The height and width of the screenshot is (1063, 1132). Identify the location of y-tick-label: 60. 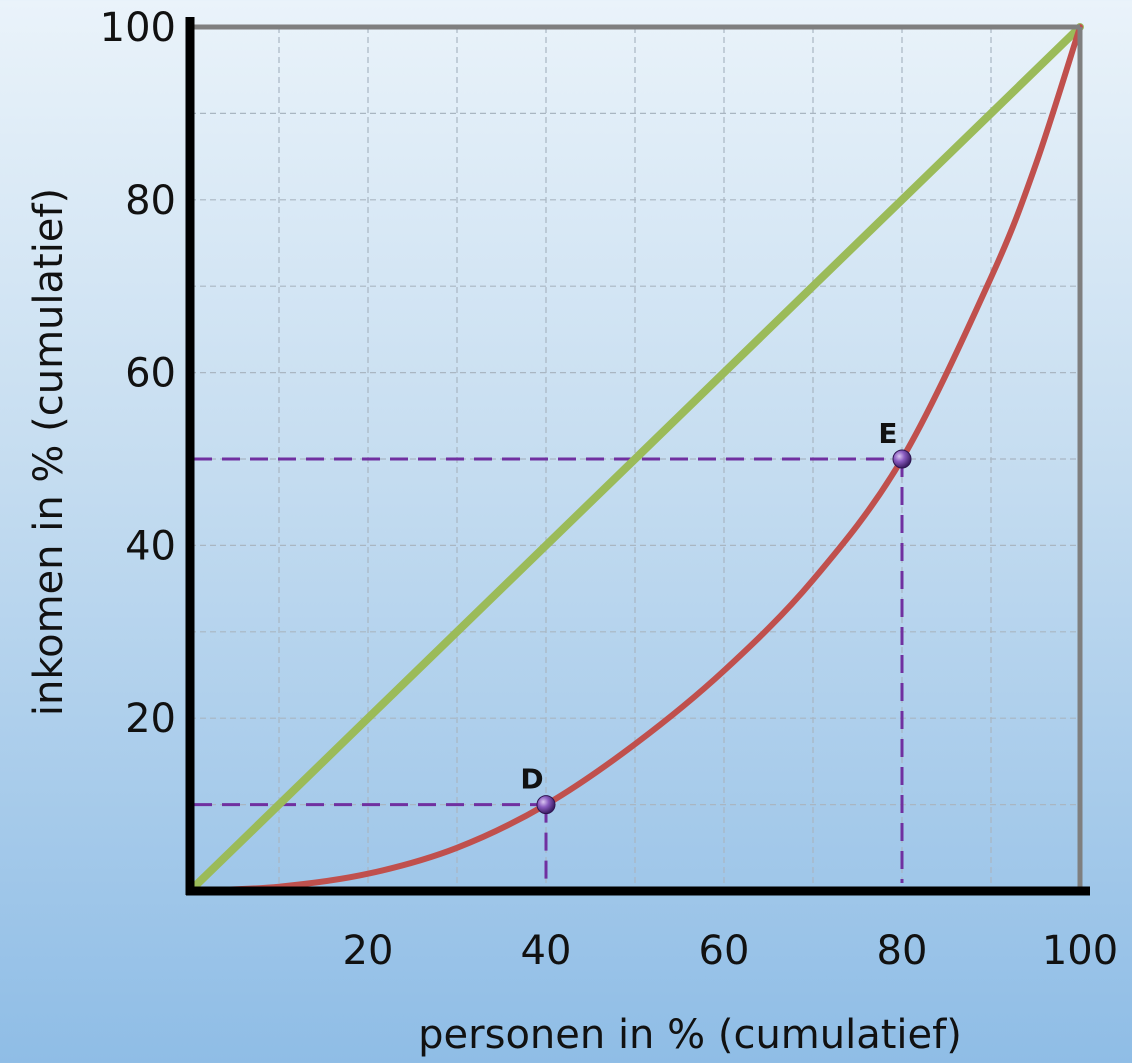
(150, 374).